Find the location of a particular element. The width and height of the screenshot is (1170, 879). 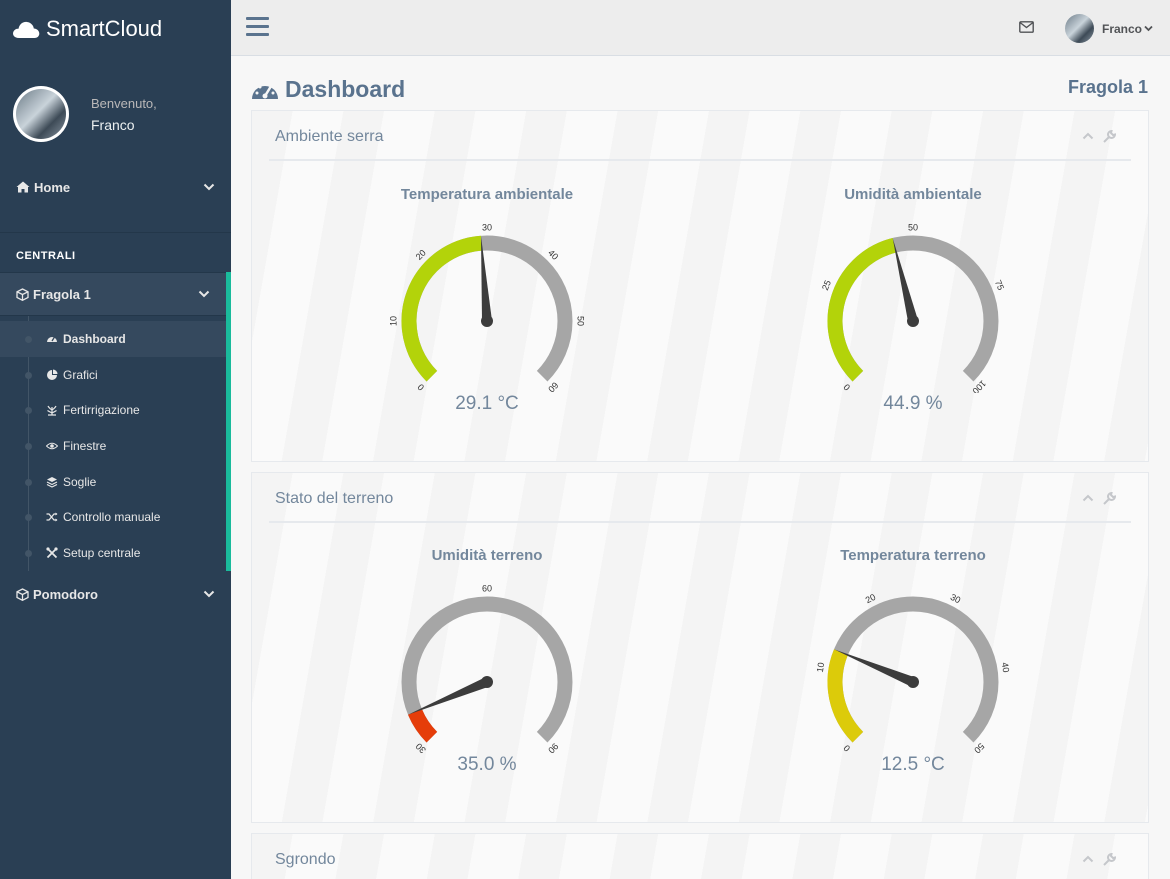

sidebar-item-label: Dashboard is located at coordinates (94, 338).